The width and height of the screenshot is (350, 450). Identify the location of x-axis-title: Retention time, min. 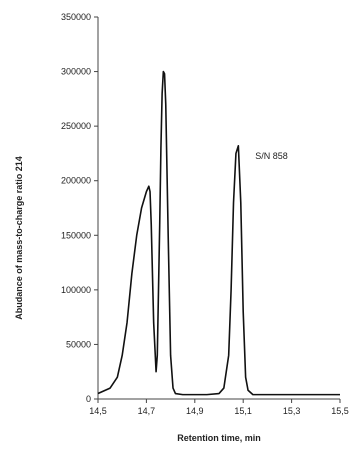
(219, 438).